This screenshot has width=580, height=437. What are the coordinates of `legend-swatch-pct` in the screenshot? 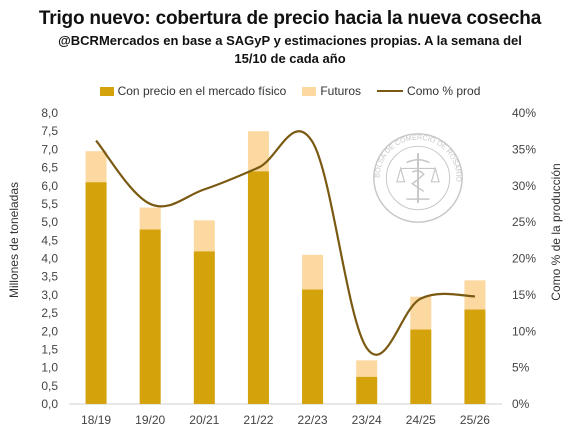 It's located at (390, 91).